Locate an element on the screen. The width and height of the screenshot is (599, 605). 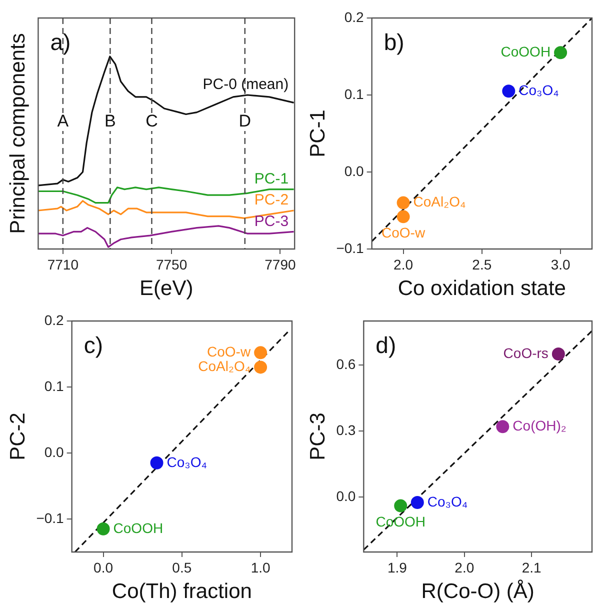
series-label: PC-2 is located at coordinates (271, 200).